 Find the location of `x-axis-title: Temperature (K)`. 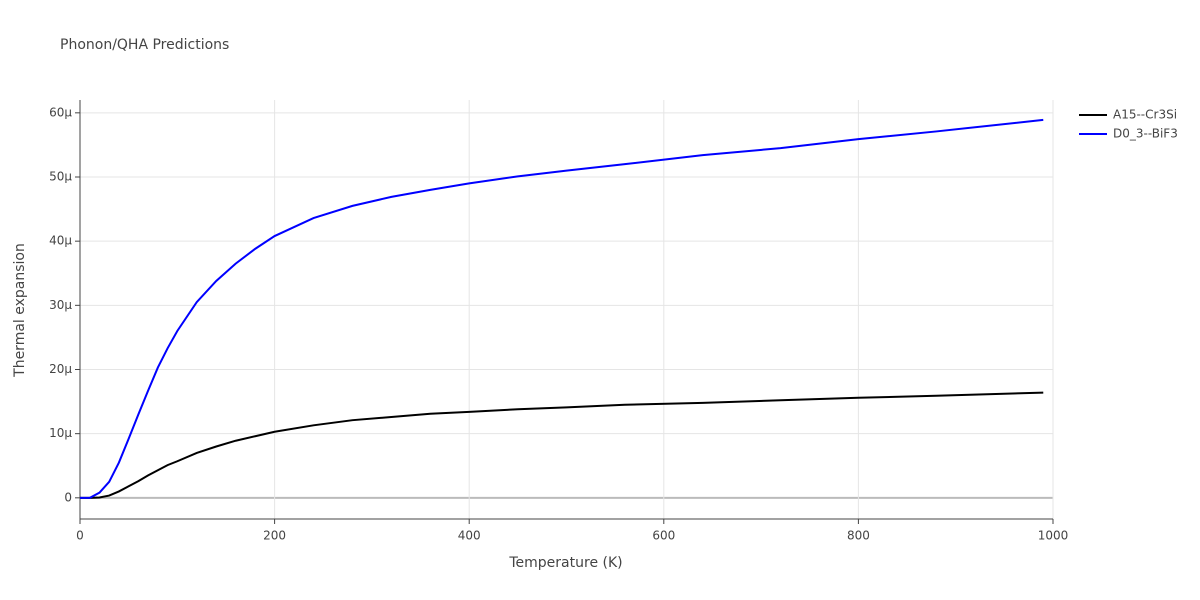

x-axis-title: Temperature (K) is located at coordinates (565, 563).